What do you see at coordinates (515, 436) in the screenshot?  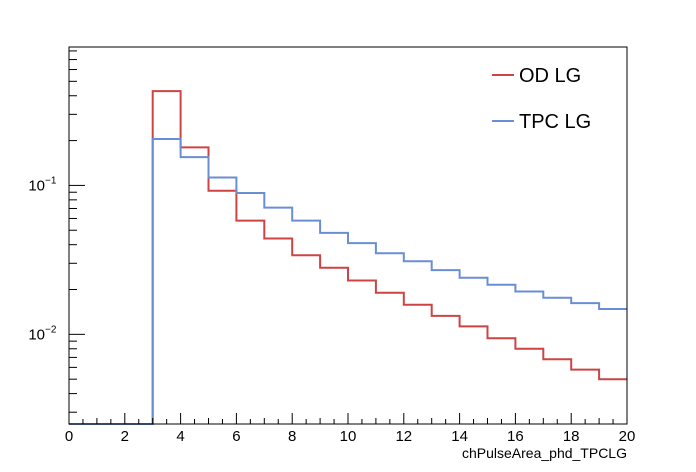 I see `x-tick-label: 16` at bounding box center [515, 436].